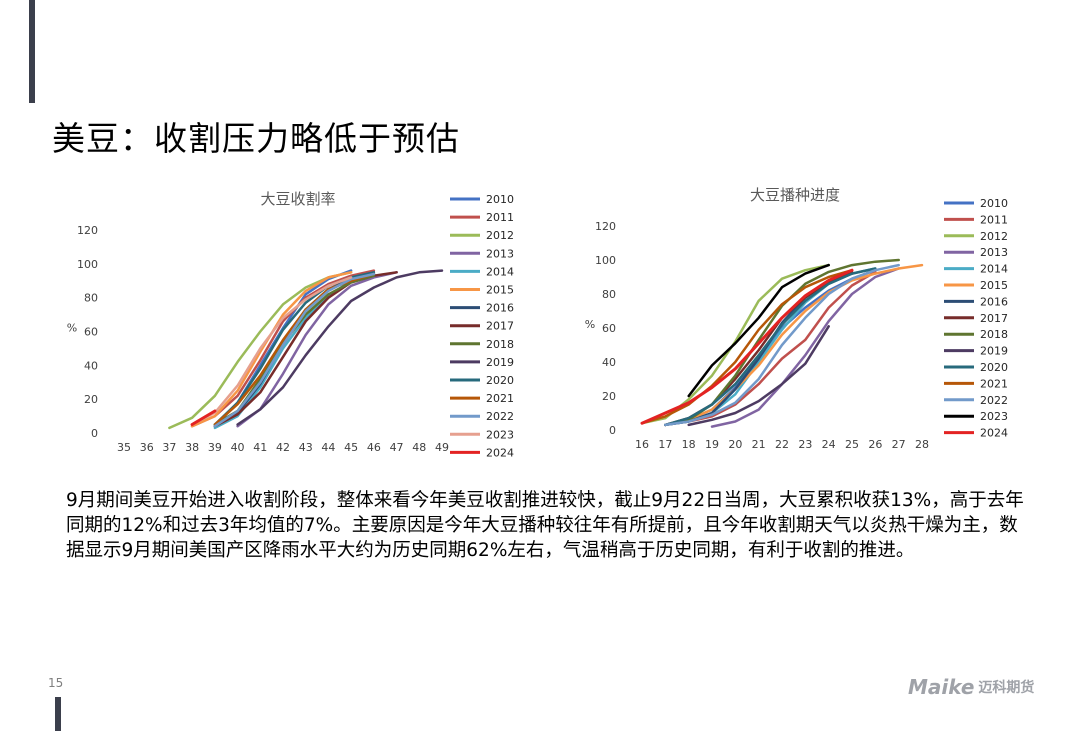  I want to click on x-tick-label: 23, so click(805, 444).